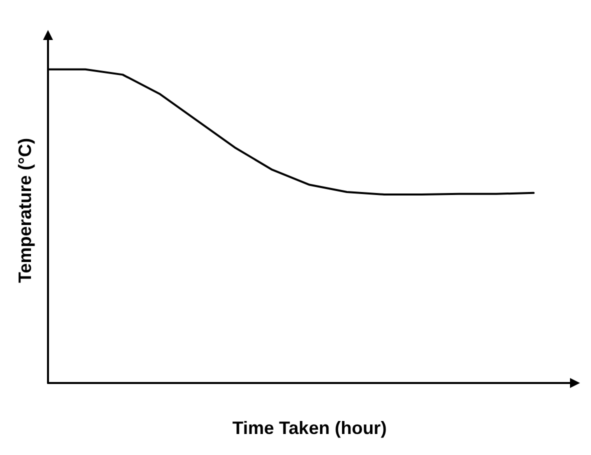 The height and width of the screenshot is (455, 591). What do you see at coordinates (25, 210) in the screenshot?
I see `y-axis-title: Temperature (°C)` at bounding box center [25, 210].